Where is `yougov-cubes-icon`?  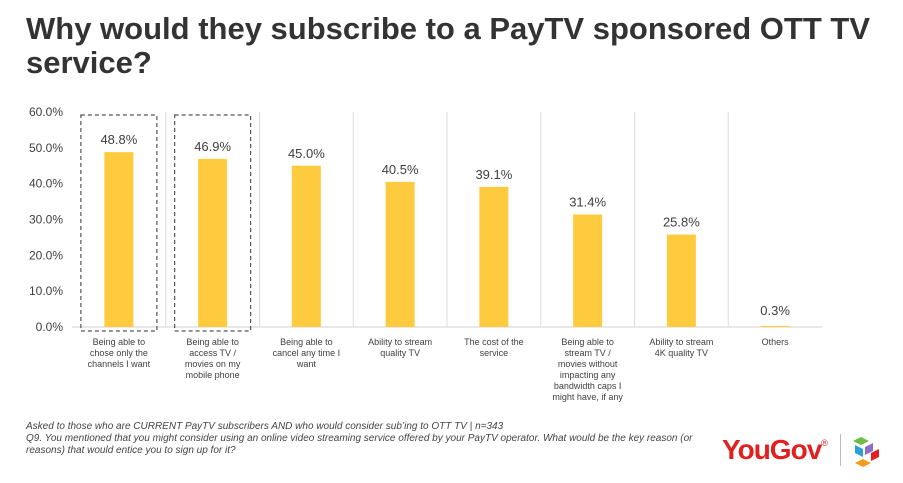 yougov-cubes-icon is located at coordinates (865, 452).